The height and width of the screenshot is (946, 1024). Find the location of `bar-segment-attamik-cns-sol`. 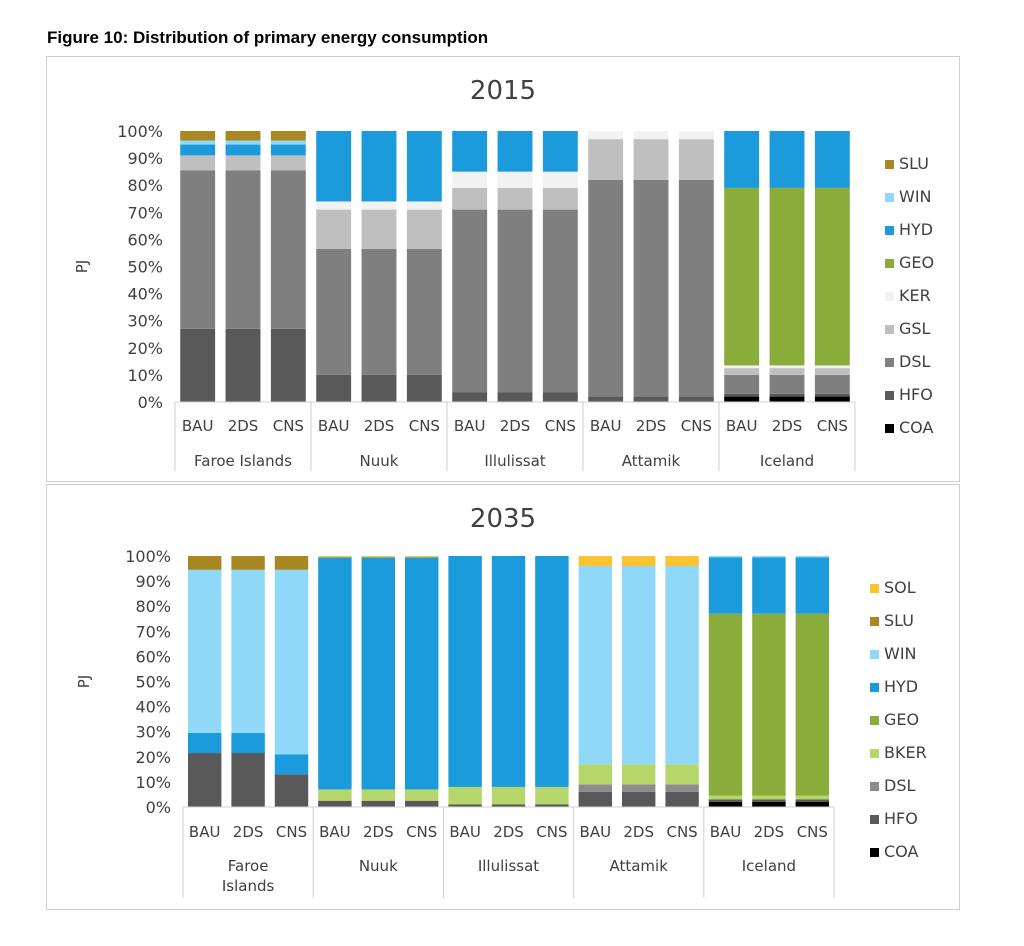

bar-segment-attamik-cns-sol is located at coordinates (682, 561).